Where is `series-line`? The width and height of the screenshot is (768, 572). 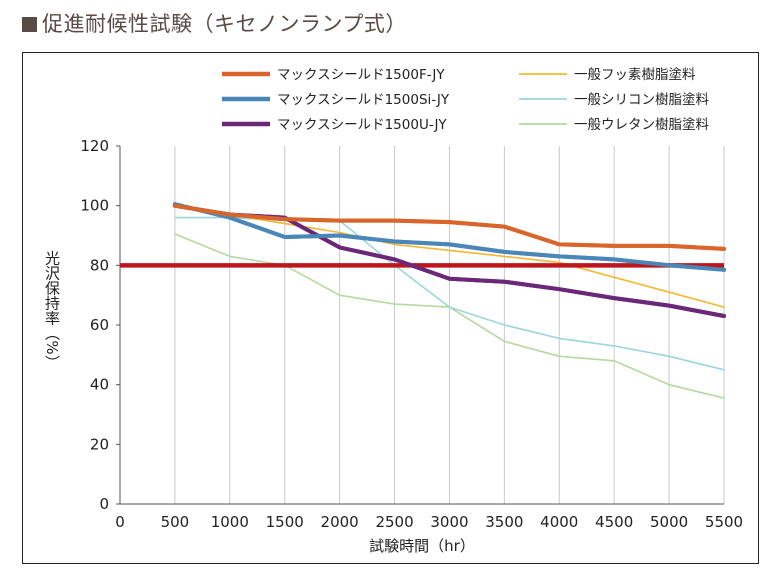
series-line is located at coordinates (449, 256).